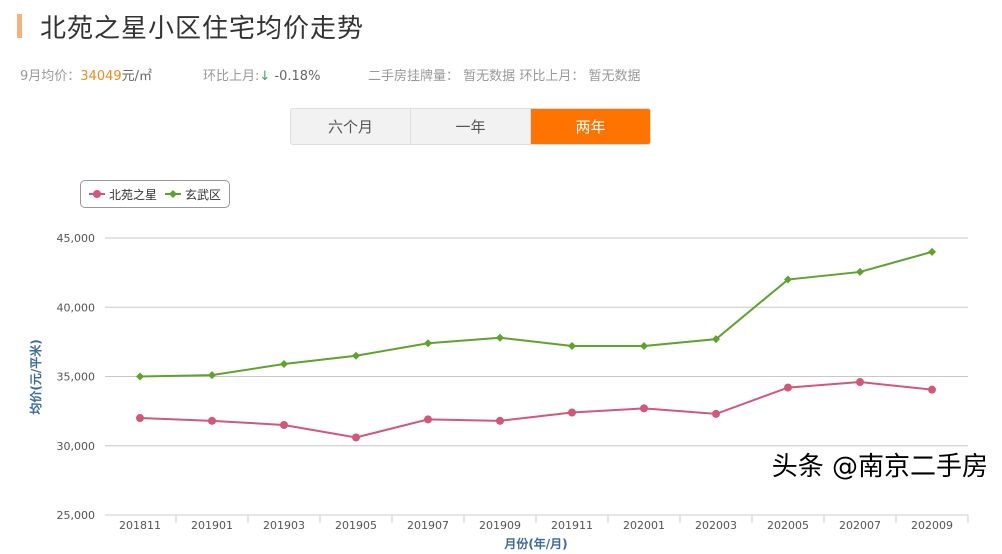  What do you see at coordinates (140, 525) in the screenshot?
I see `x-tick-label: 201811` at bounding box center [140, 525].